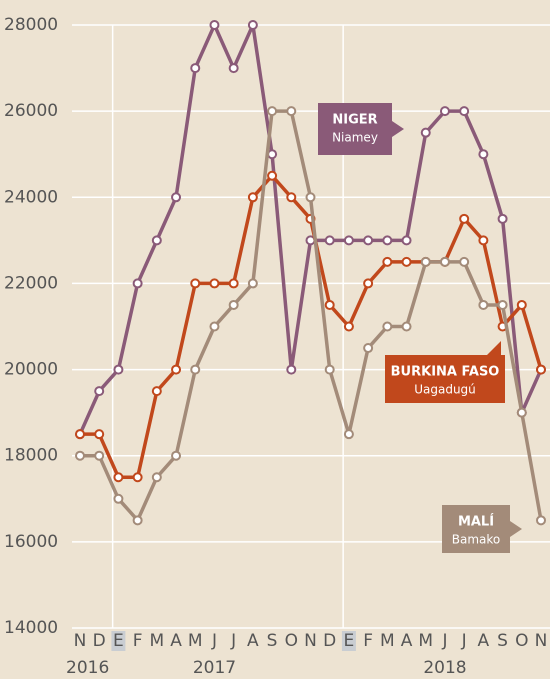 Image resolution: width=550 pixels, height=679 pixels. I want to click on series-city: Bamako, so click(476, 540).